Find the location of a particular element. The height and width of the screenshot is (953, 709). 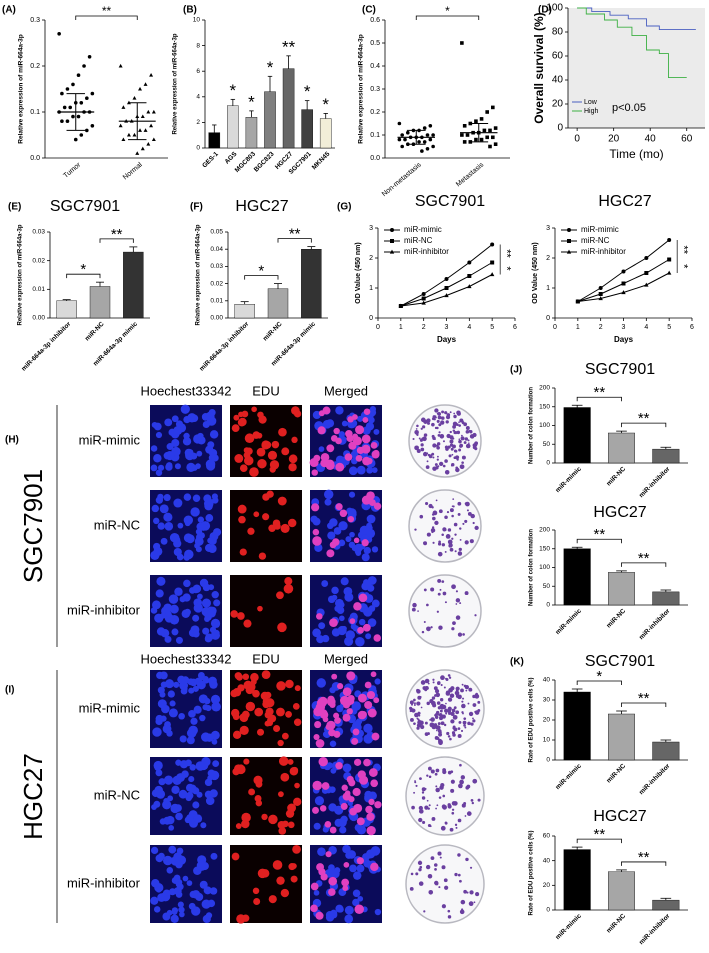

significance-label: * is located at coordinates (683, 266).